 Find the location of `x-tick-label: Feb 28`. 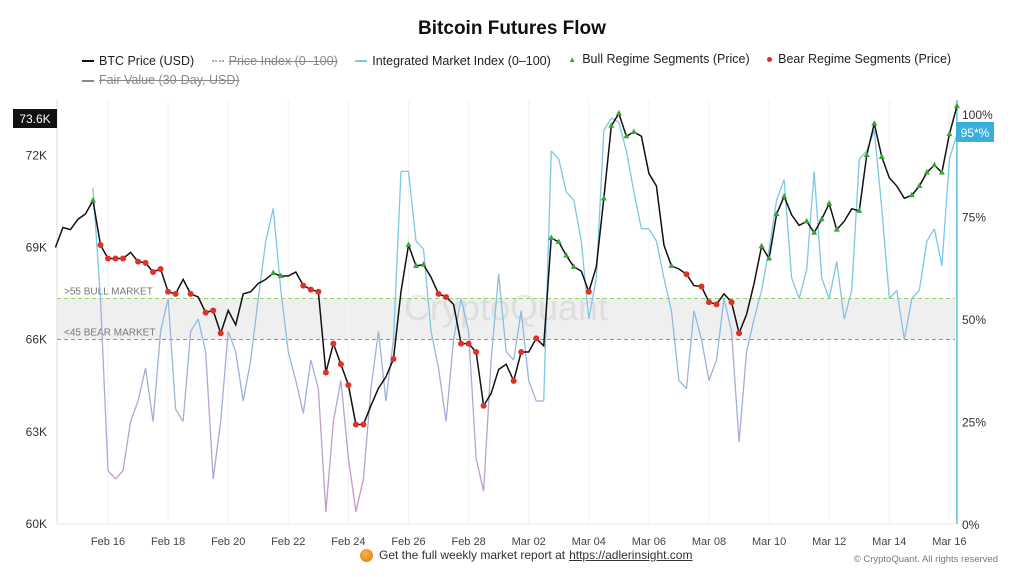

x-tick-label: Feb 28 is located at coordinates (468, 542).